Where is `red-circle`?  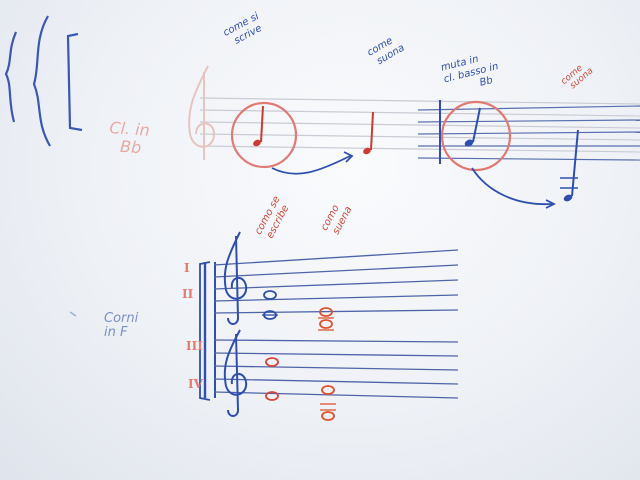
red-circle is located at coordinates (264, 135).